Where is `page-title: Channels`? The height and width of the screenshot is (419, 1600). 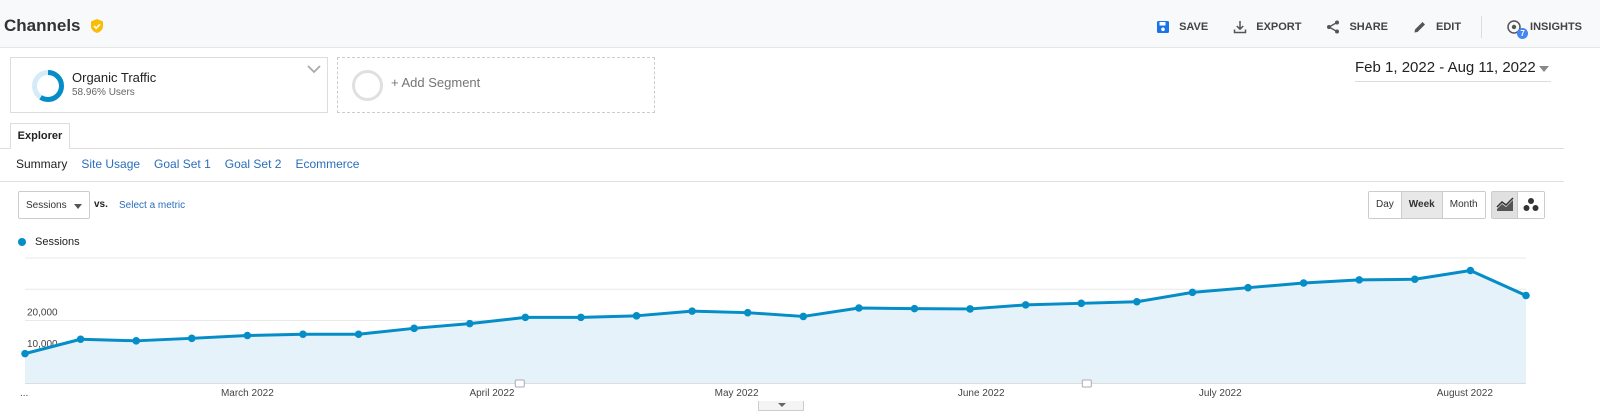
page-title: Channels is located at coordinates (42, 25).